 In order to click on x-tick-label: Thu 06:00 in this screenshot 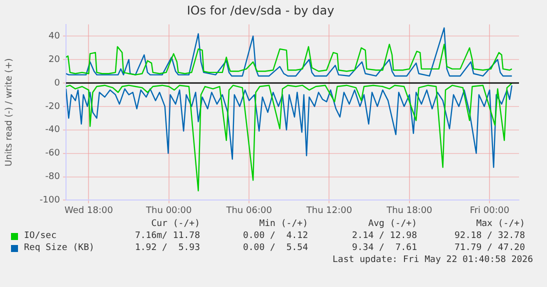, I will do `click(248, 211)`.